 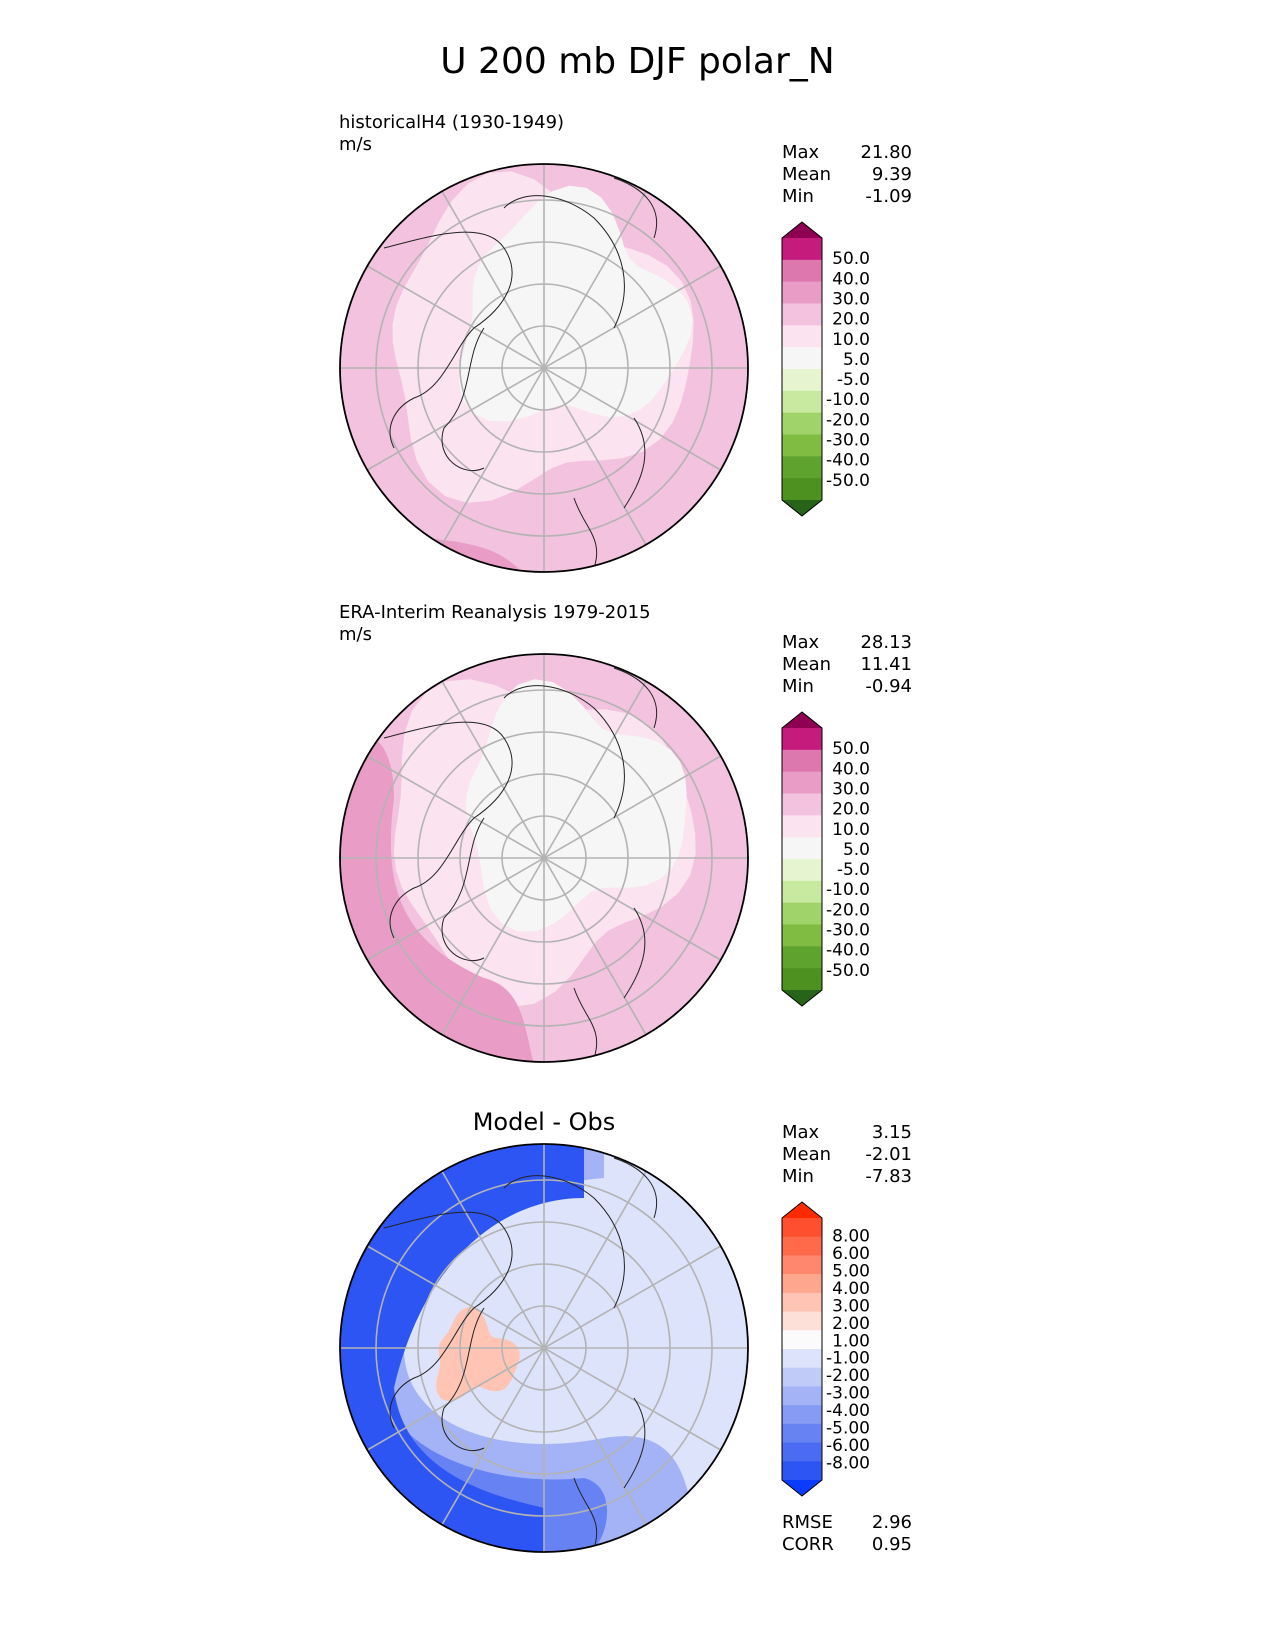 I want to click on metric-corr: CORR 0.95, so click(x=847, y=1544).